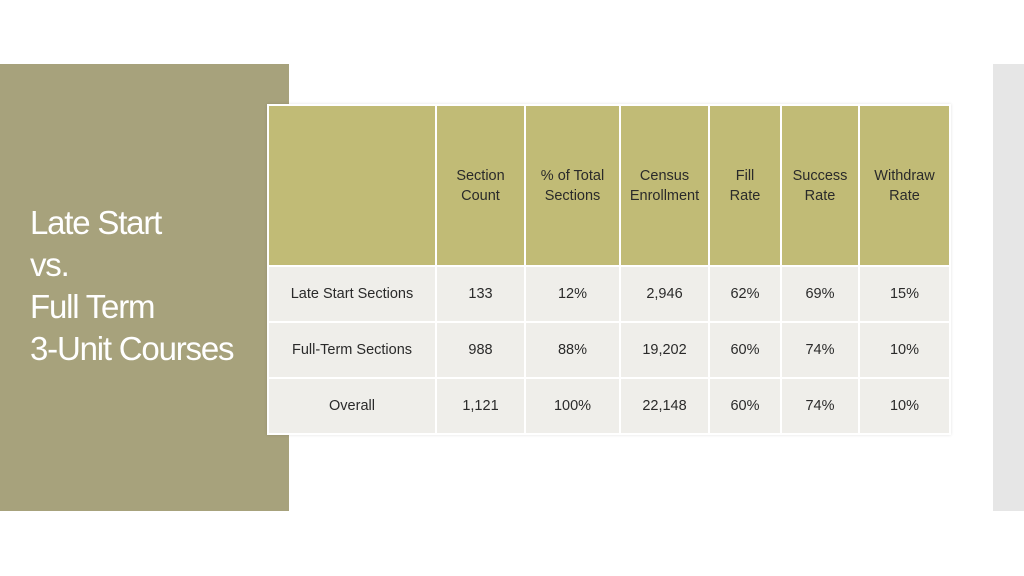 The height and width of the screenshot is (576, 1024). I want to click on header-withdraw-rate: Withdraw Rate, so click(904, 185).